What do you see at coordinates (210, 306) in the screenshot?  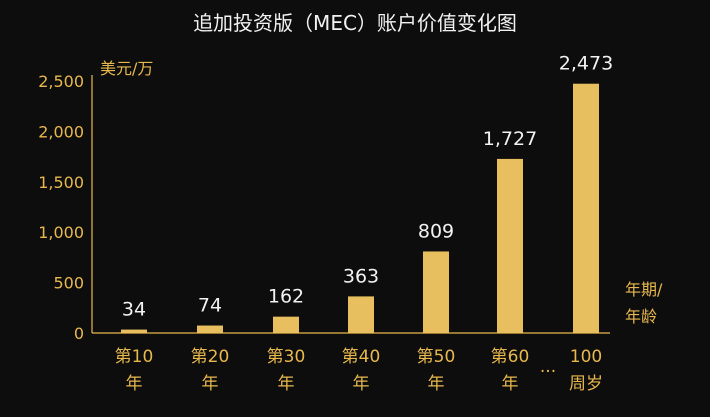 I see `bar-value-label: 74` at bounding box center [210, 306].